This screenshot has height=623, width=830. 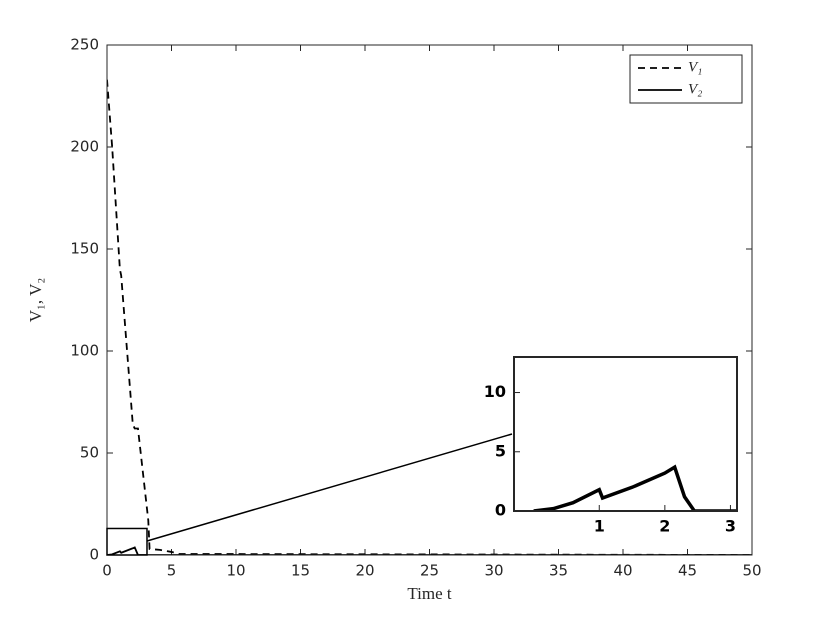 I want to click on x-axis-label: Time t, so click(x=429, y=593).